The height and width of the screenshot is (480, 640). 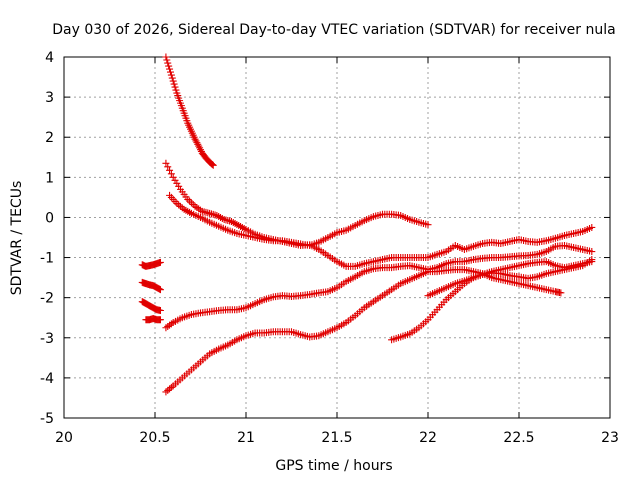 What do you see at coordinates (49, 58) in the screenshot?
I see `y-tick-label: 4` at bounding box center [49, 58].